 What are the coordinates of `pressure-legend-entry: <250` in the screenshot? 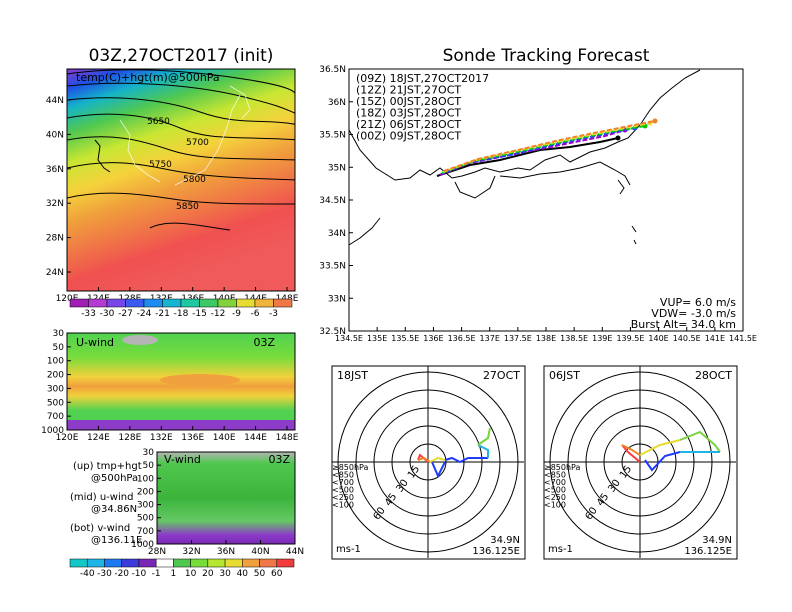 It's located at (555, 497).